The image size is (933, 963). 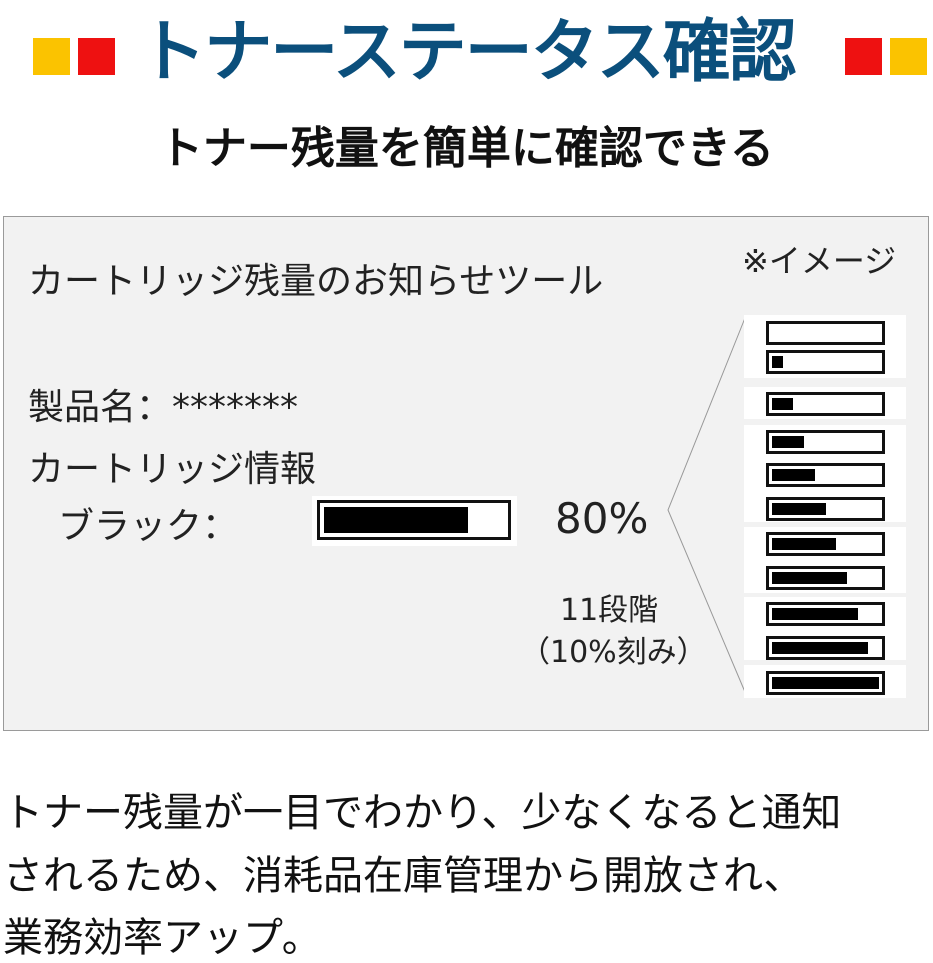 I want to click on footer-line-3: 業務効率アップ。, so click(x=162, y=938).